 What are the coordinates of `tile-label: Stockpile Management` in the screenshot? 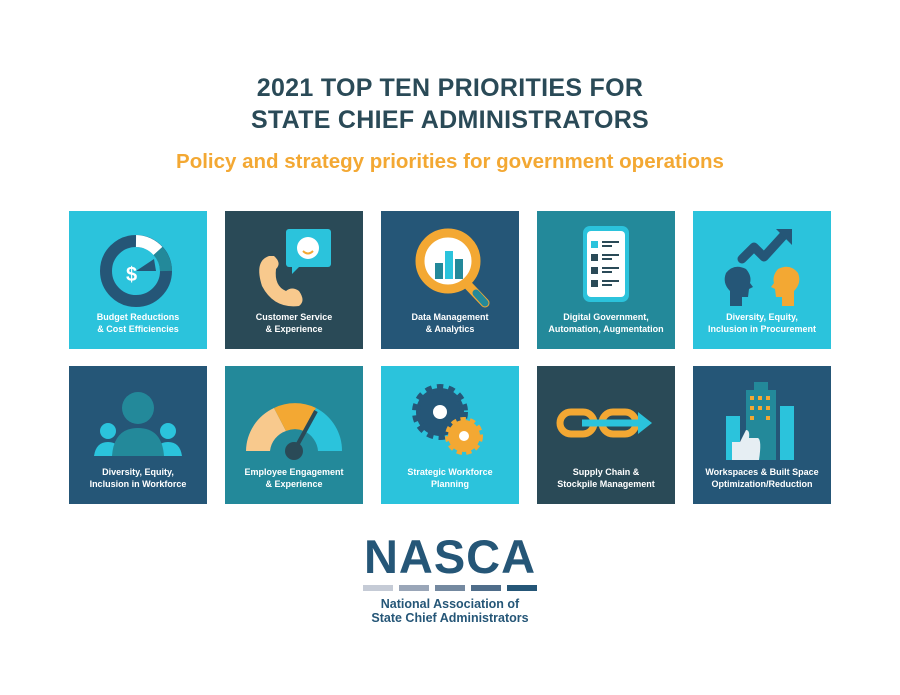 It's located at (606, 484).